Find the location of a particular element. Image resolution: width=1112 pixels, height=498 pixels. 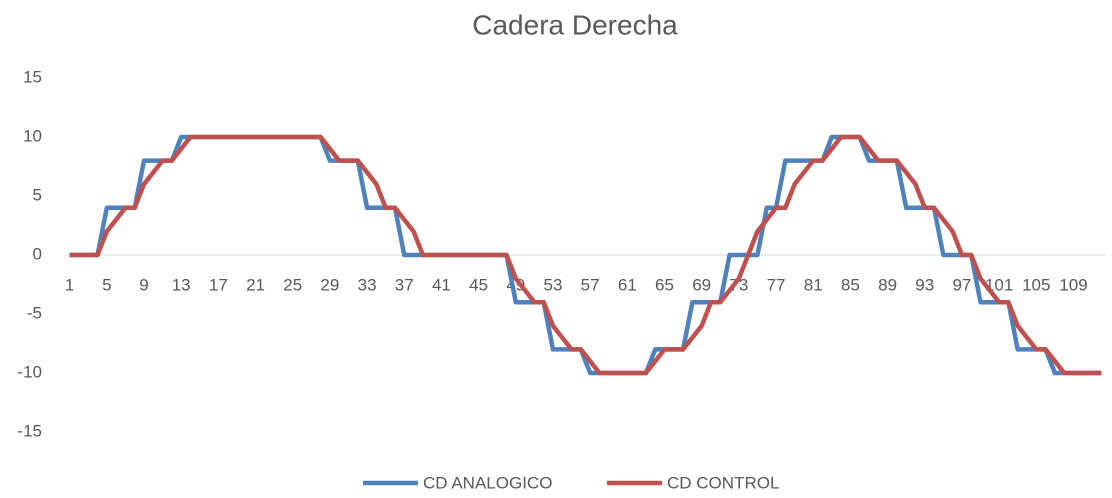

x-tick-label: 61 is located at coordinates (627, 284).